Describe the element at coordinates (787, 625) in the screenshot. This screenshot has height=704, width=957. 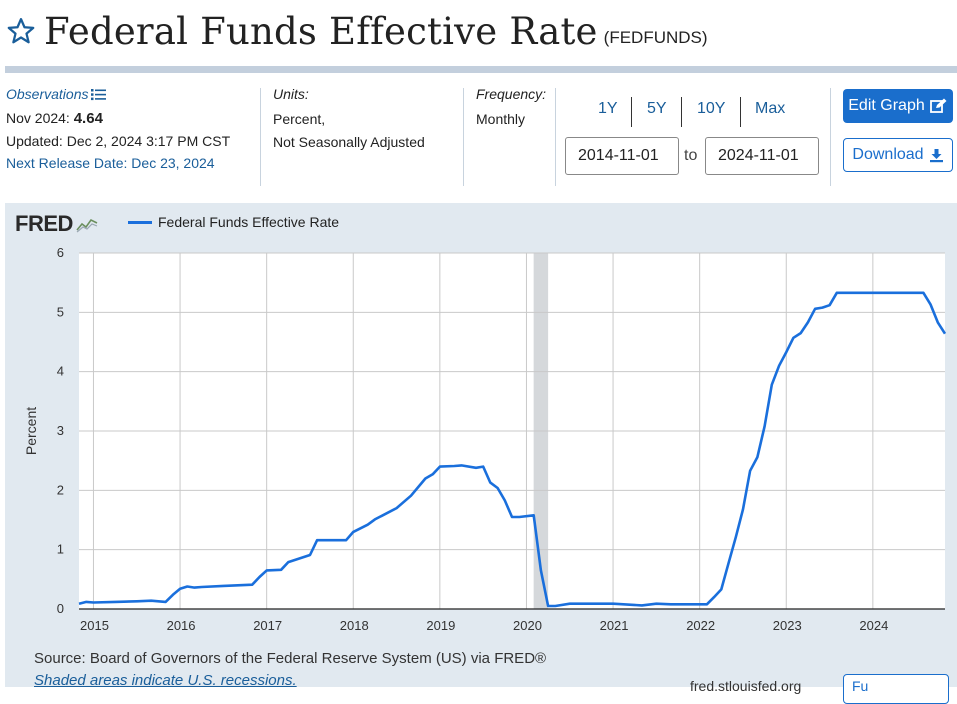
I see `x-tick-label: 2023` at that location.